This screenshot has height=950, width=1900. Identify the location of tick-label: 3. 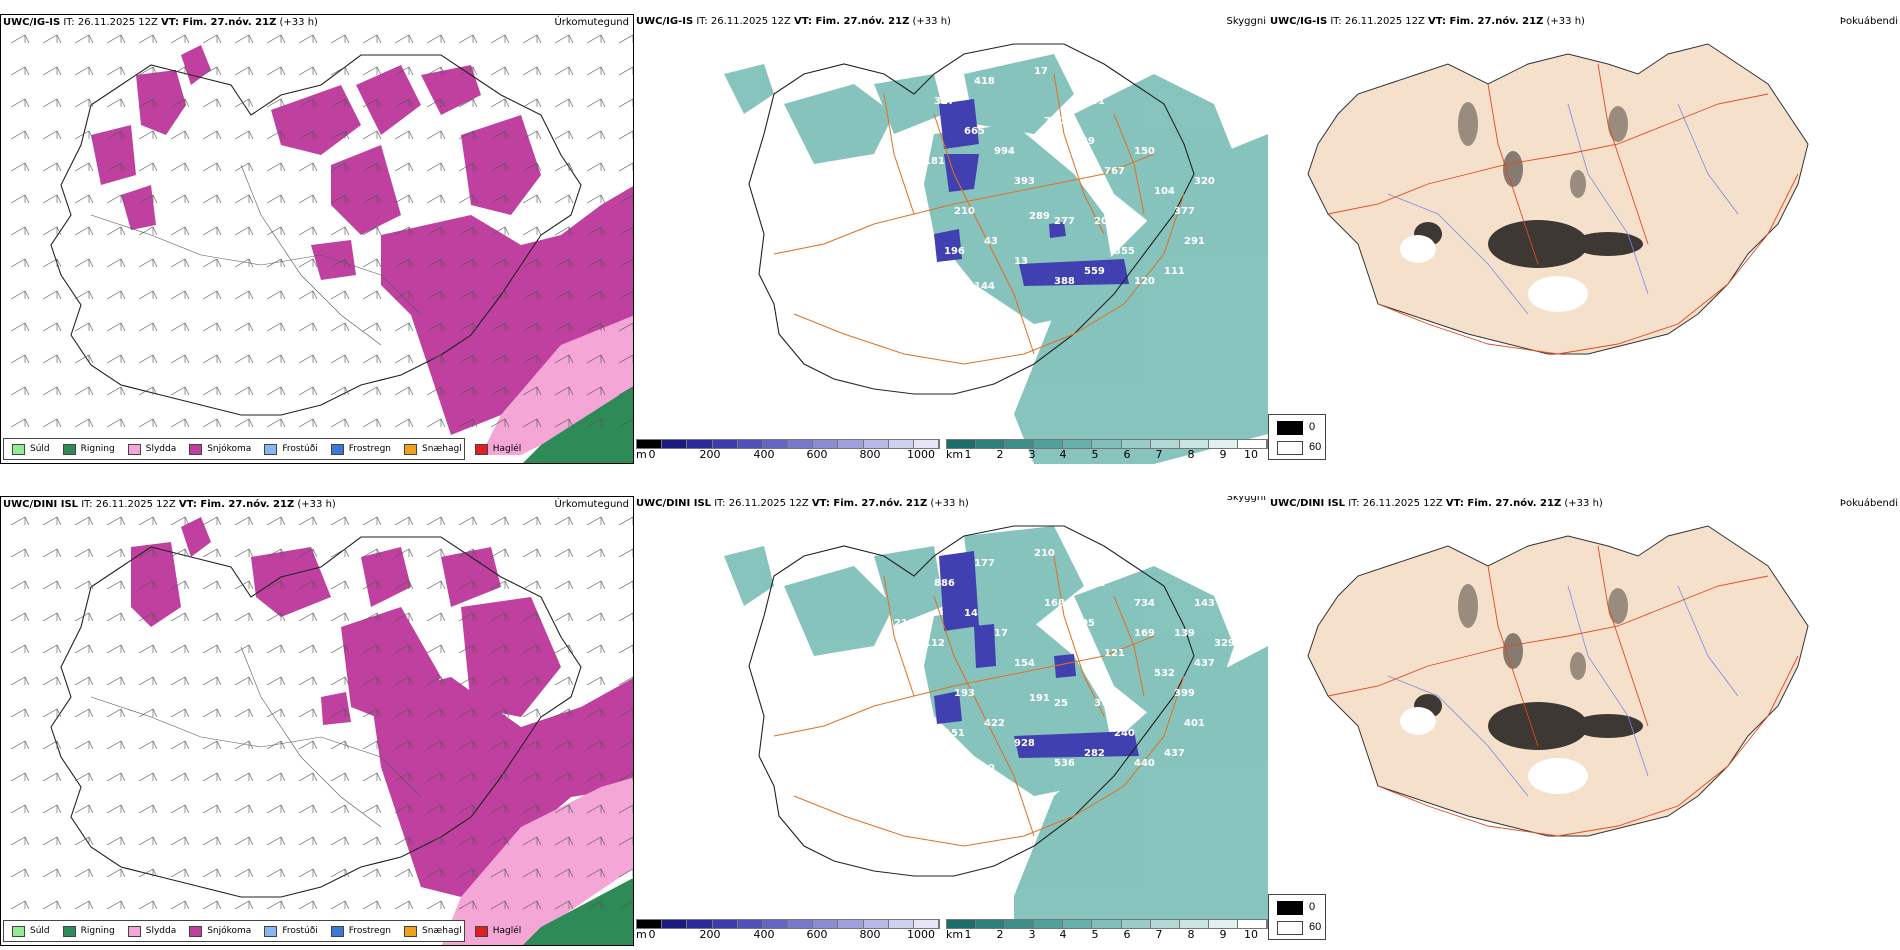
(1032, 934).